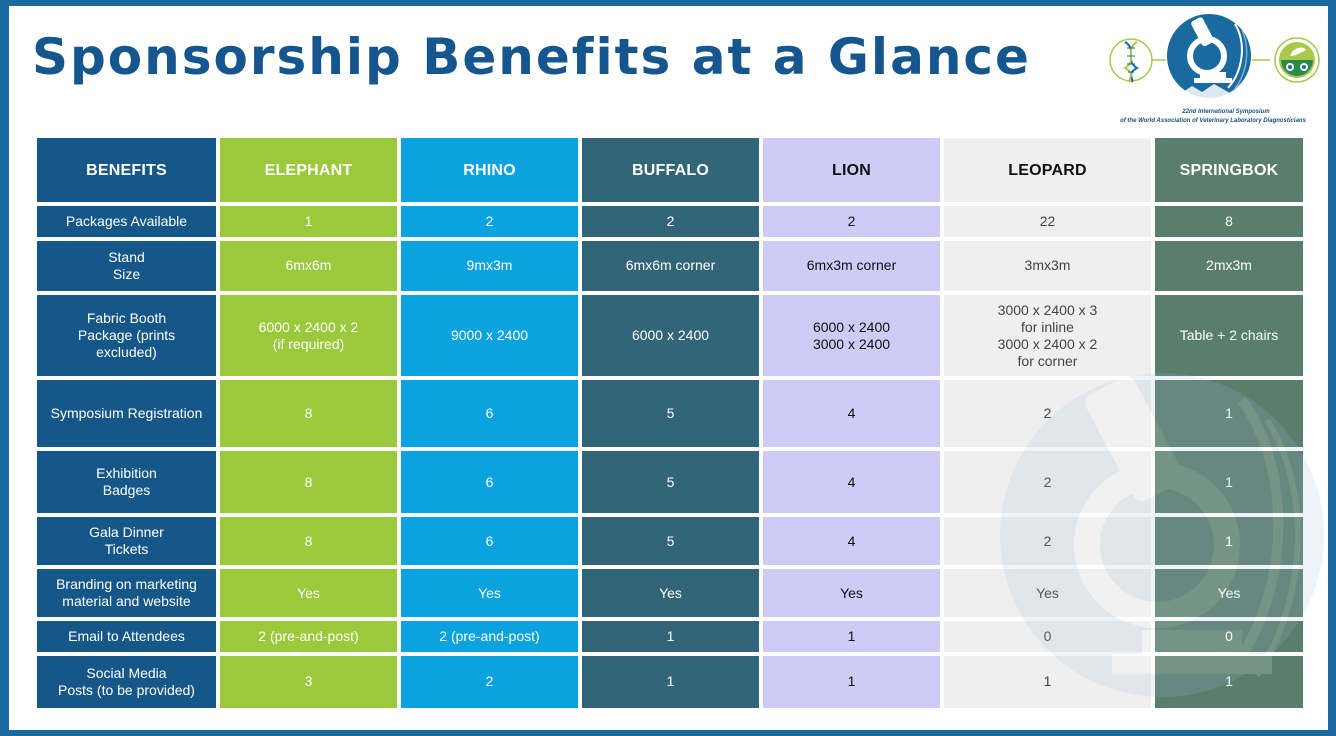 The width and height of the screenshot is (1336, 736). I want to click on cell-buffalo: 6000 x 2400, so click(670, 335).